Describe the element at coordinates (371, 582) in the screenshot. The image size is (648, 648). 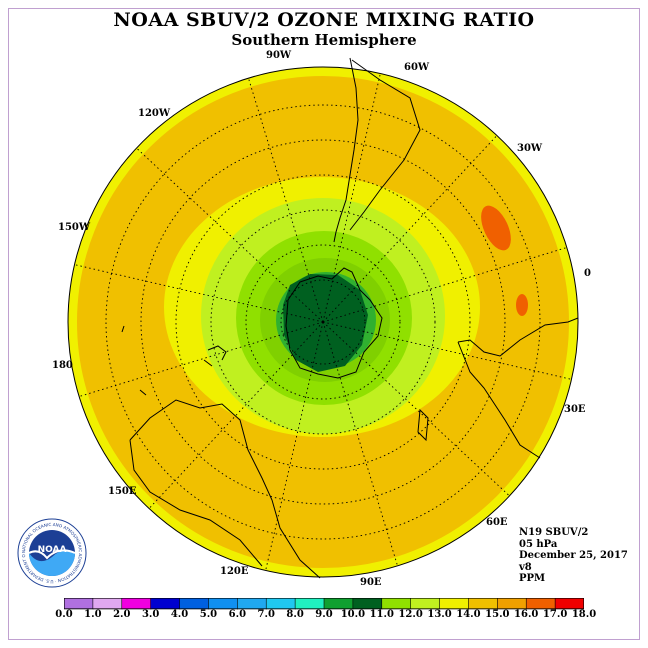
I see `longitude-label: 90E` at that location.